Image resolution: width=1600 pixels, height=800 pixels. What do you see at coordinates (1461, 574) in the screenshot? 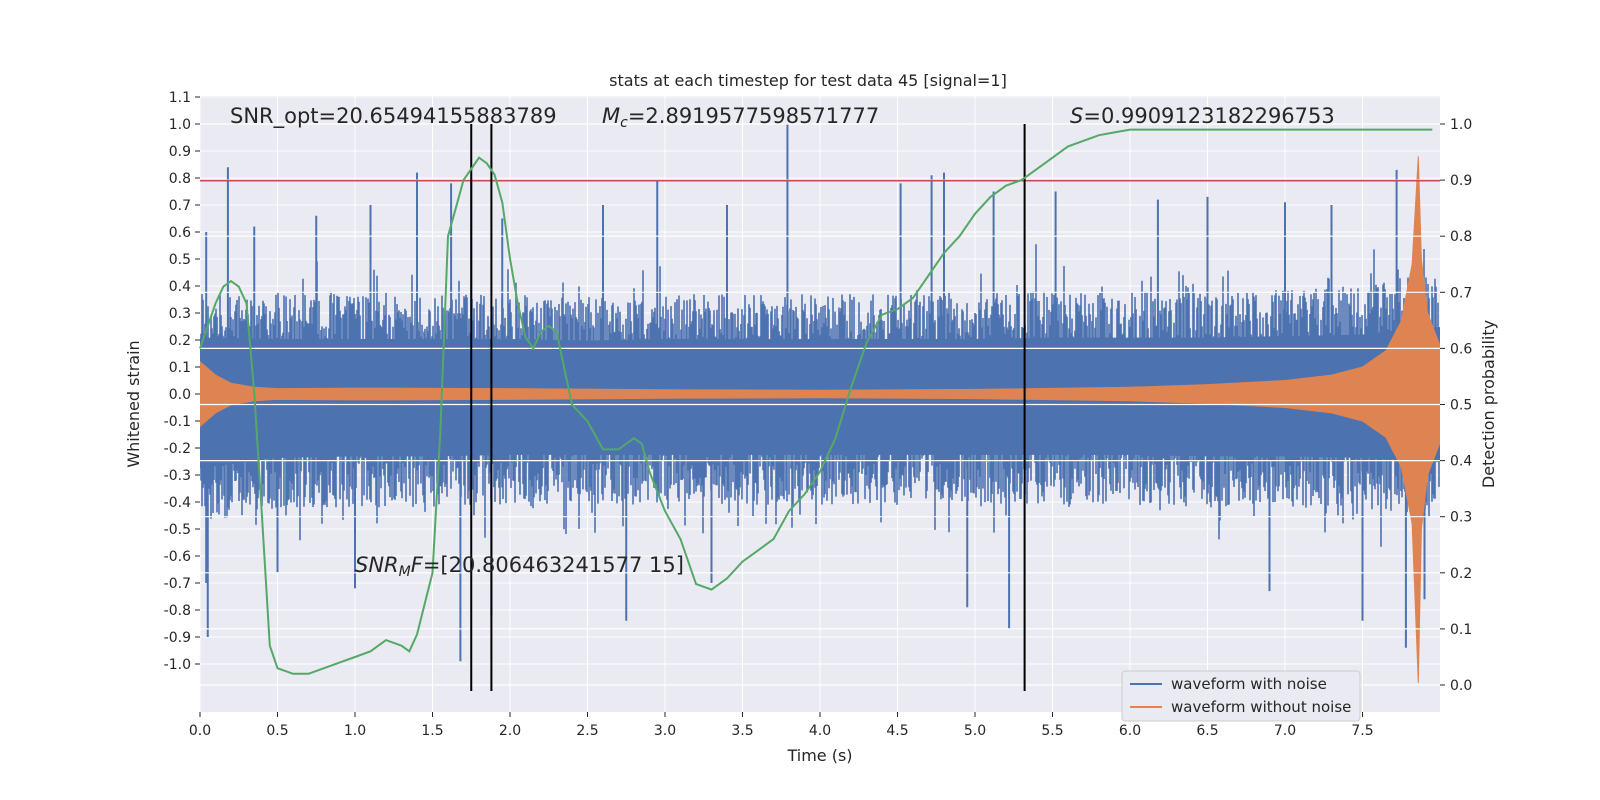
I see `y-right-tick-label: 0.2` at bounding box center [1461, 574].